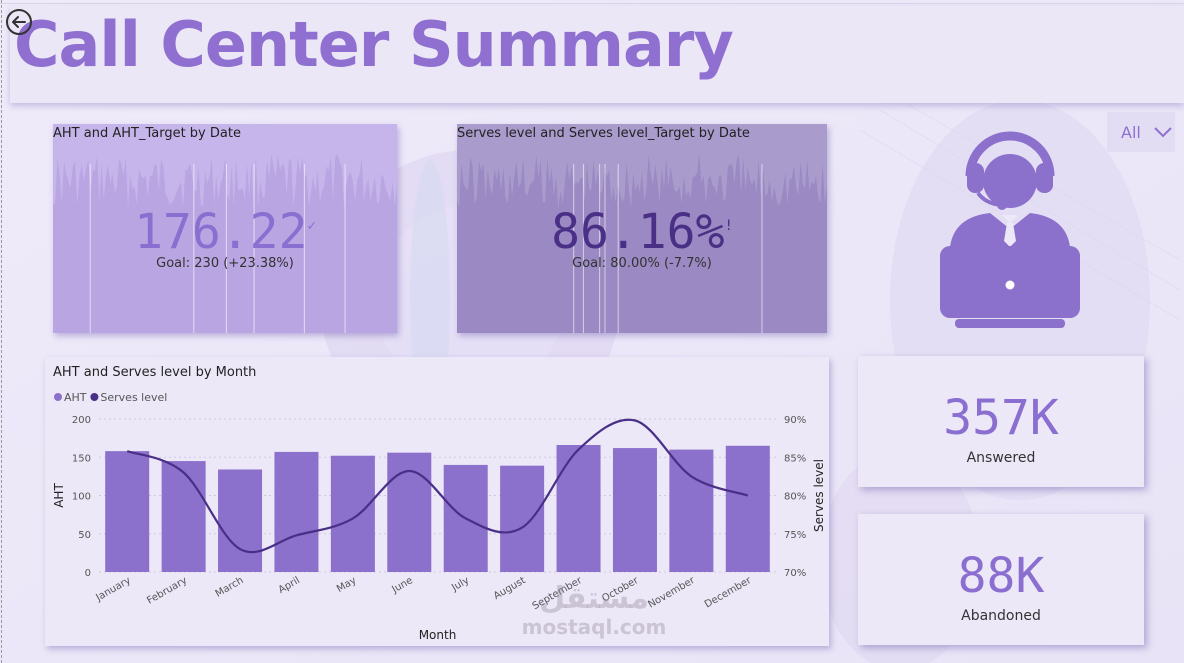 This screenshot has width=1184, height=663. What do you see at coordinates (1001, 418) in the screenshot?
I see `answered-value: 357K` at bounding box center [1001, 418].